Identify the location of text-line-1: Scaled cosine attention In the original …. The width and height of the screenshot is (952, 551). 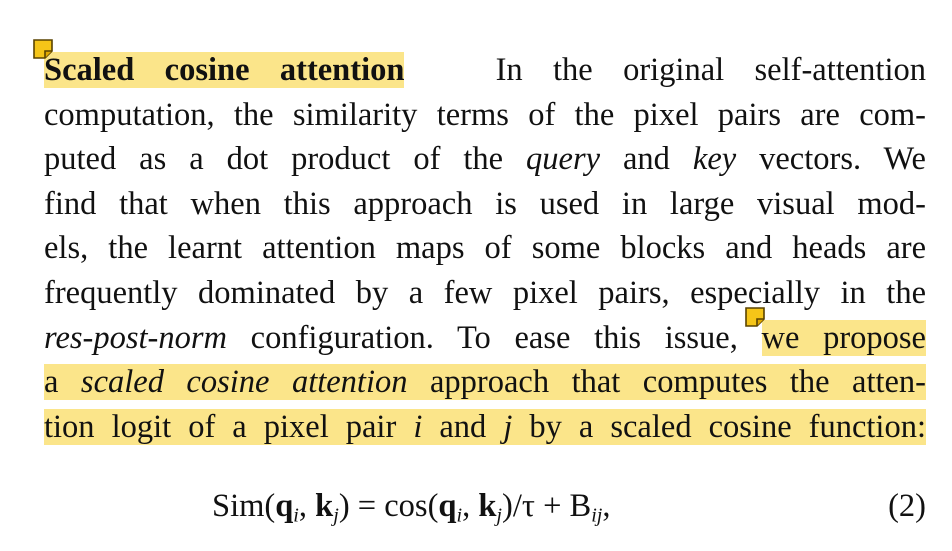
(485, 70).